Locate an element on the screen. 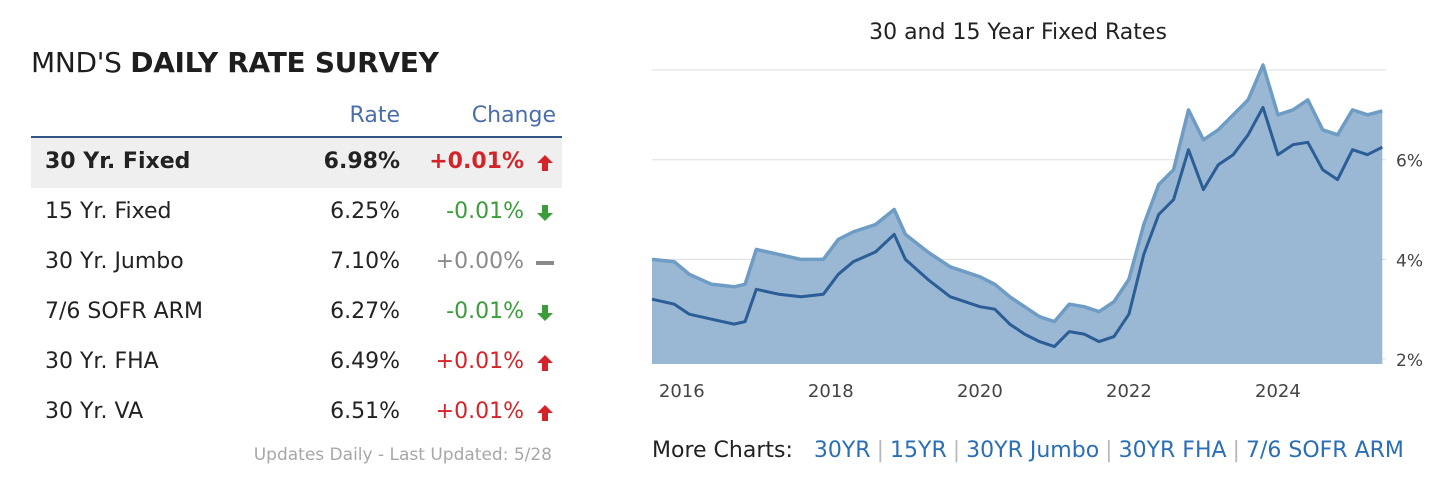 This screenshot has width=1456, height=503. rate-value: 6.25% is located at coordinates (365, 211).